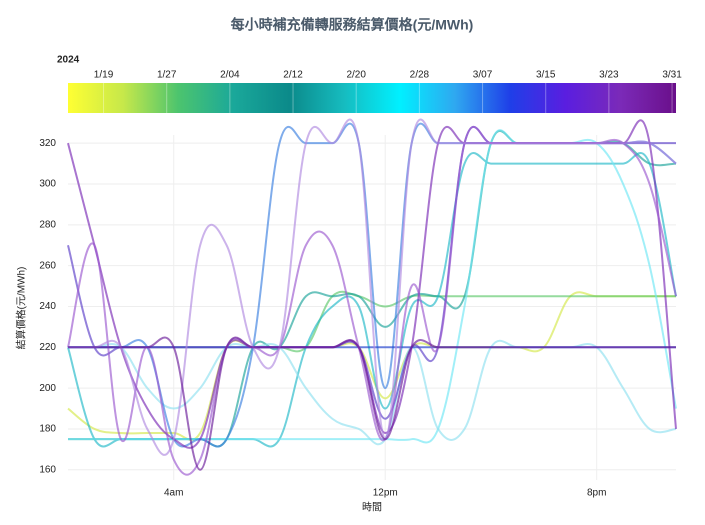 This screenshot has height=525, width=705. I want to click on y-tick-label: 240, so click(47, 306).